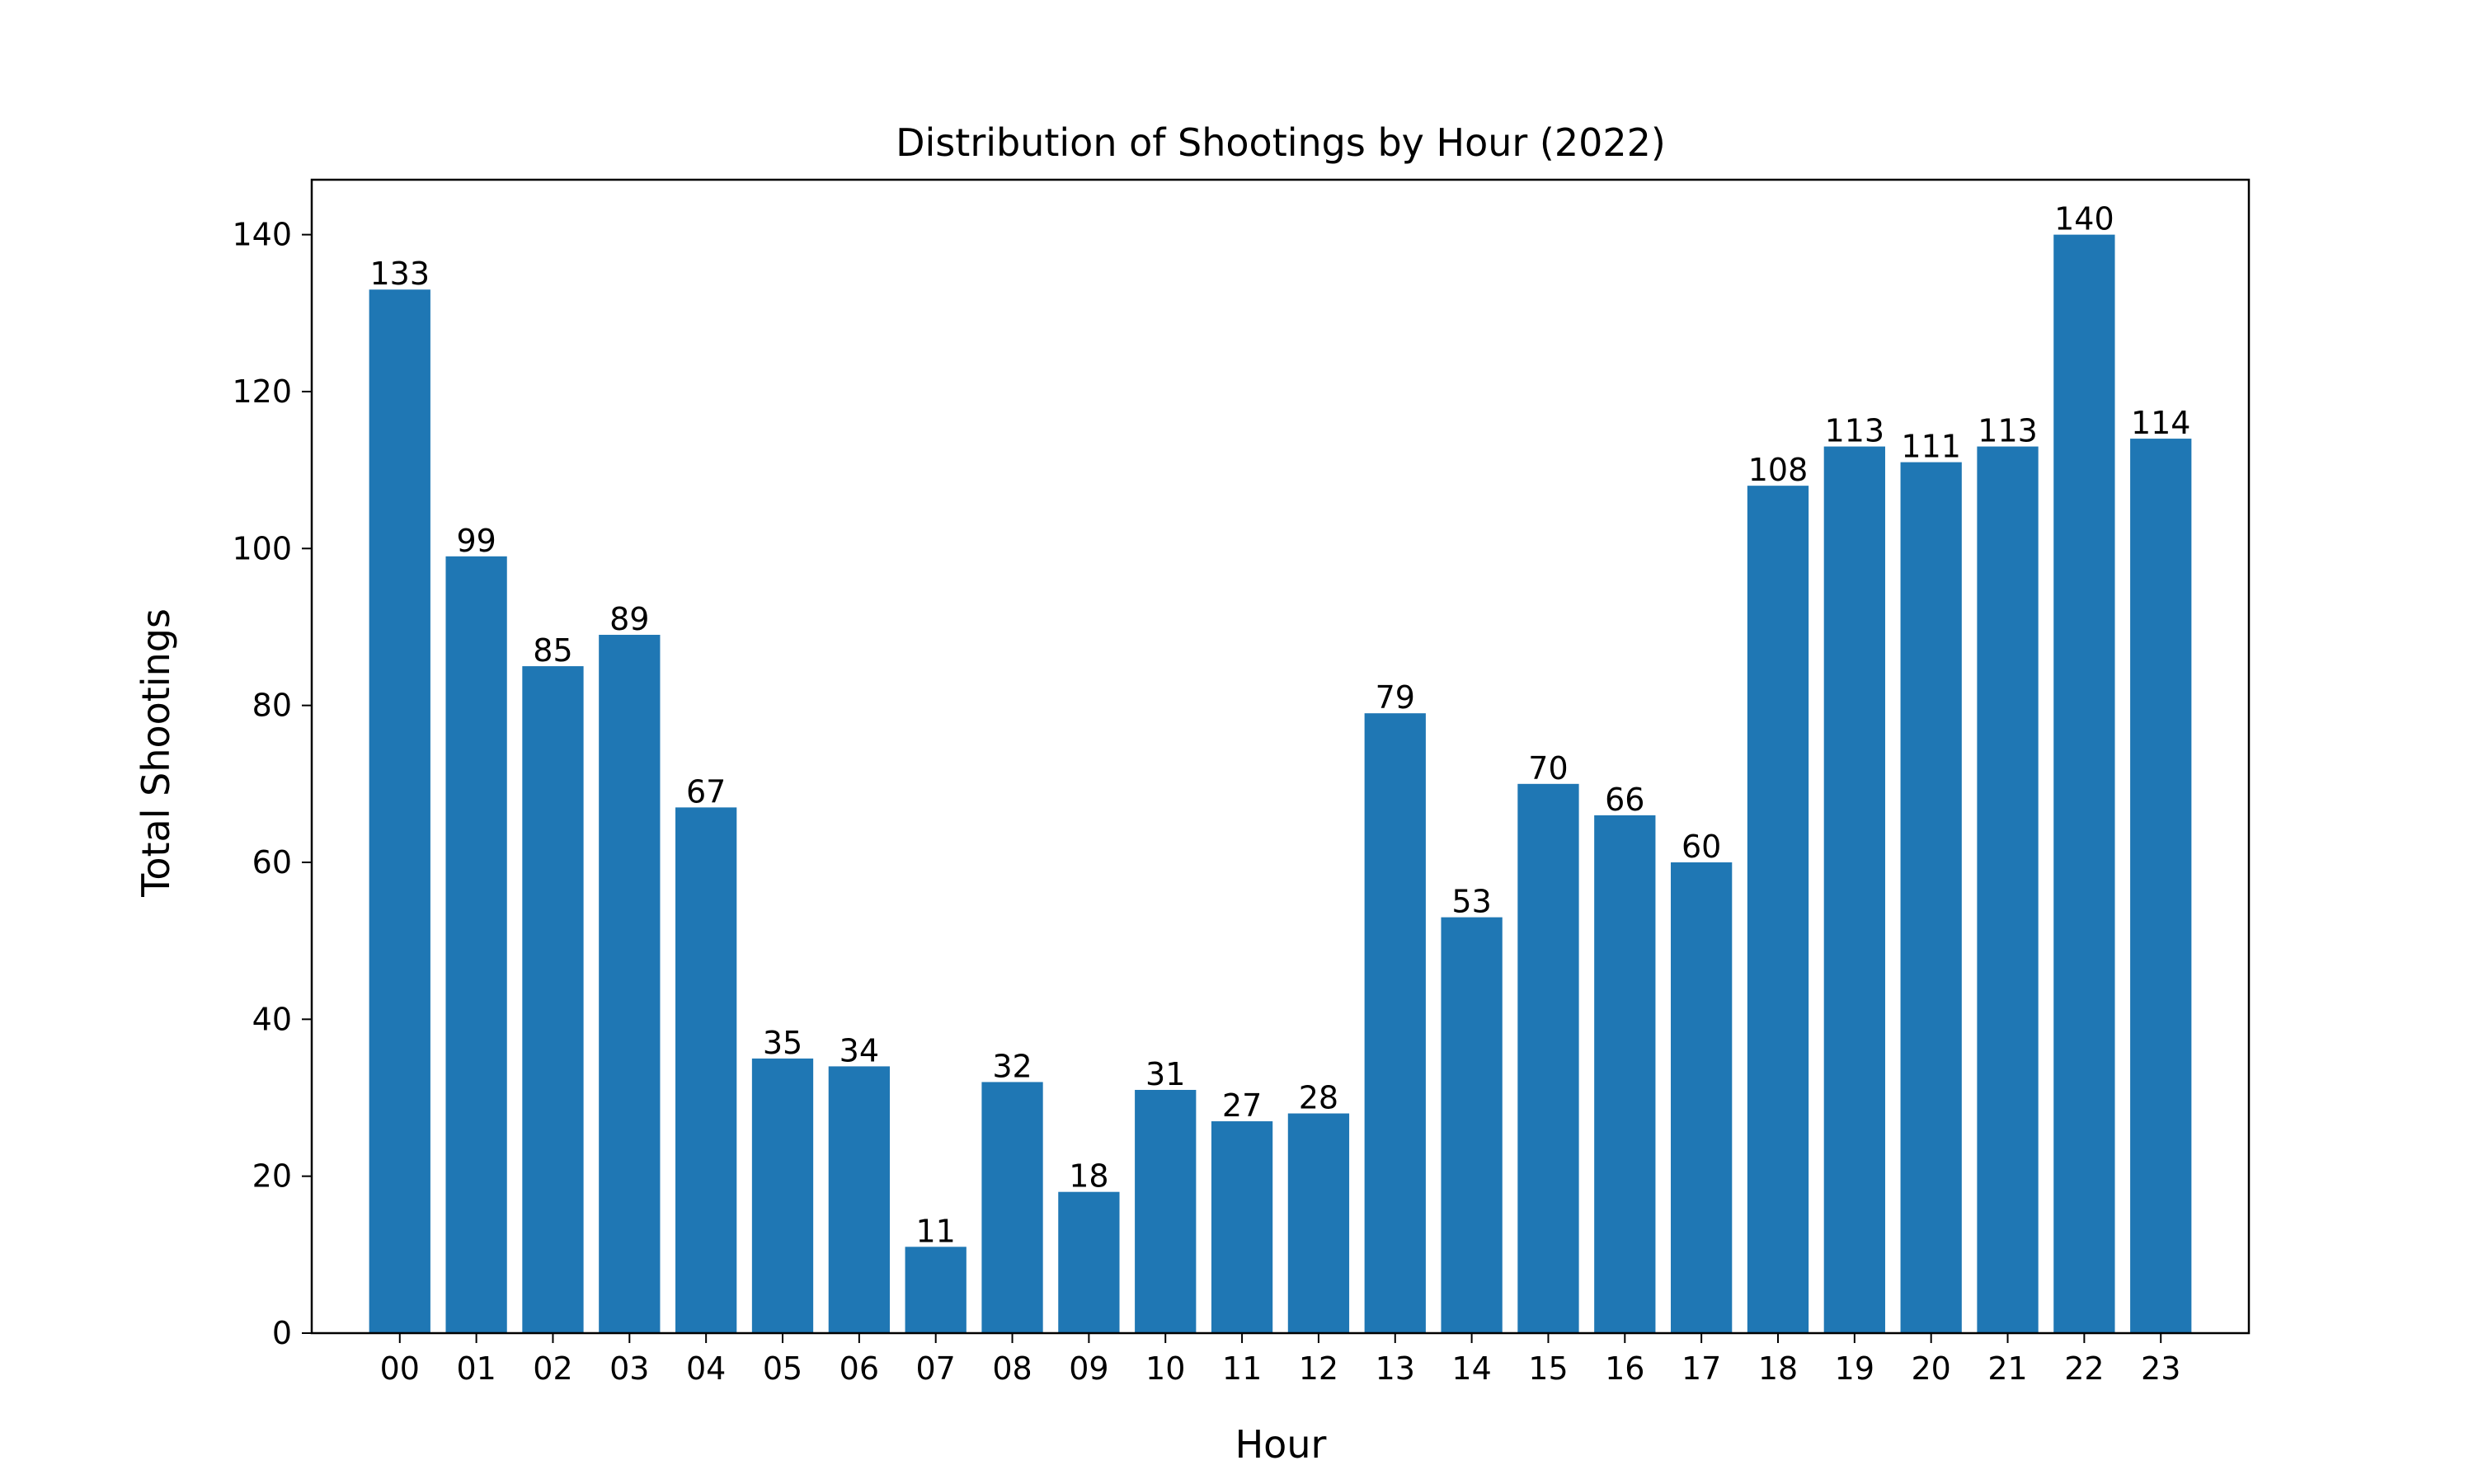 This screenshot has height=1484, width=2474. I want to click on bar-value-label: 31, so click(1165, 1074).